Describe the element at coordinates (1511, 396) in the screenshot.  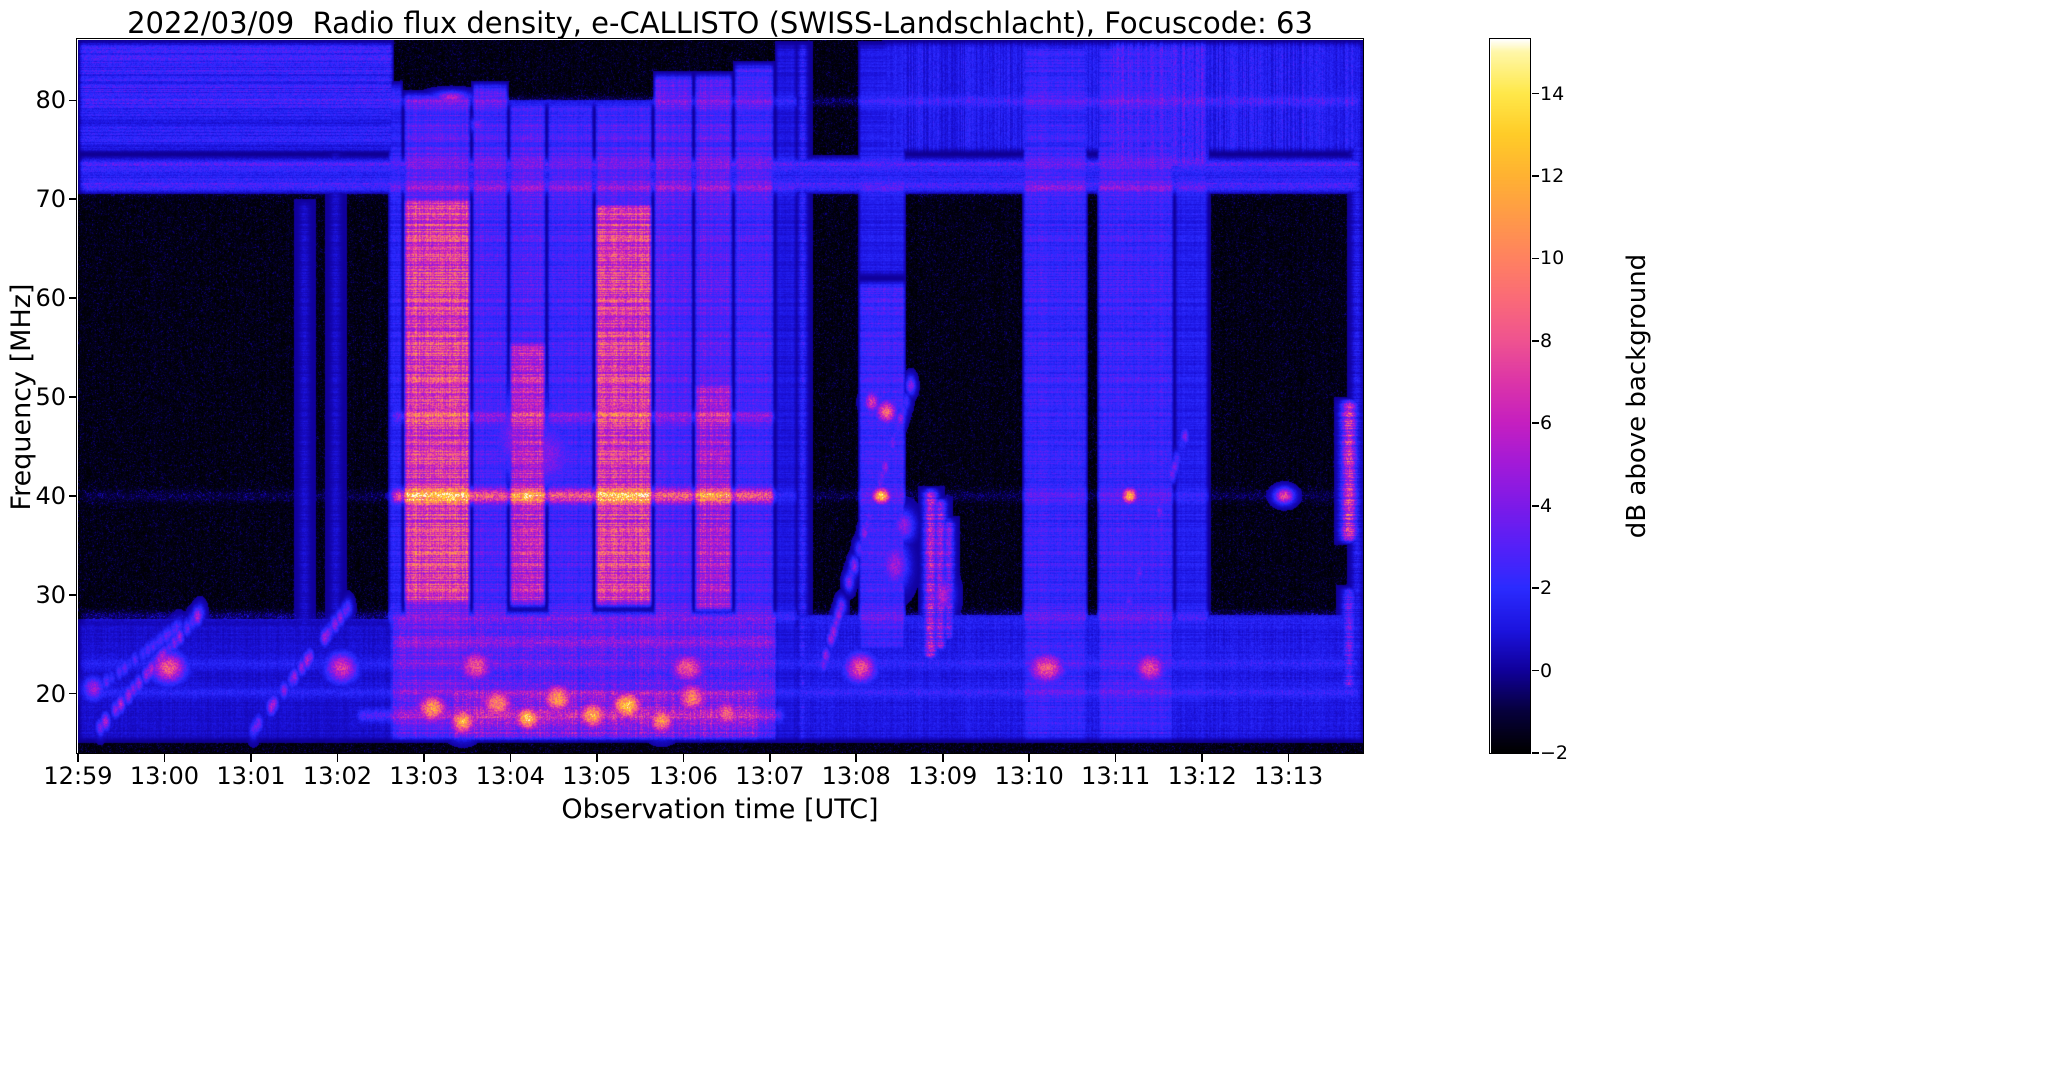
I see `colorbar-gradient` at that location.